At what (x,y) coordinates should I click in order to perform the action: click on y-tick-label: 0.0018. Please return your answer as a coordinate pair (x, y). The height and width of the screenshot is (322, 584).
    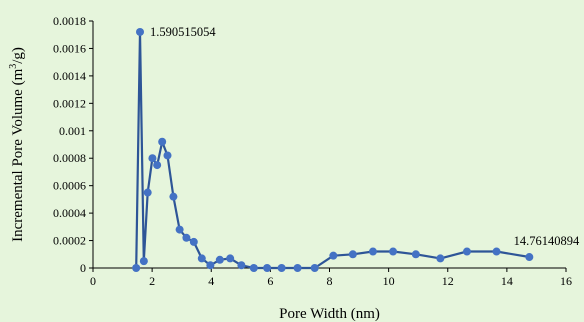
    Looking at the image, I should click on (69, 21).